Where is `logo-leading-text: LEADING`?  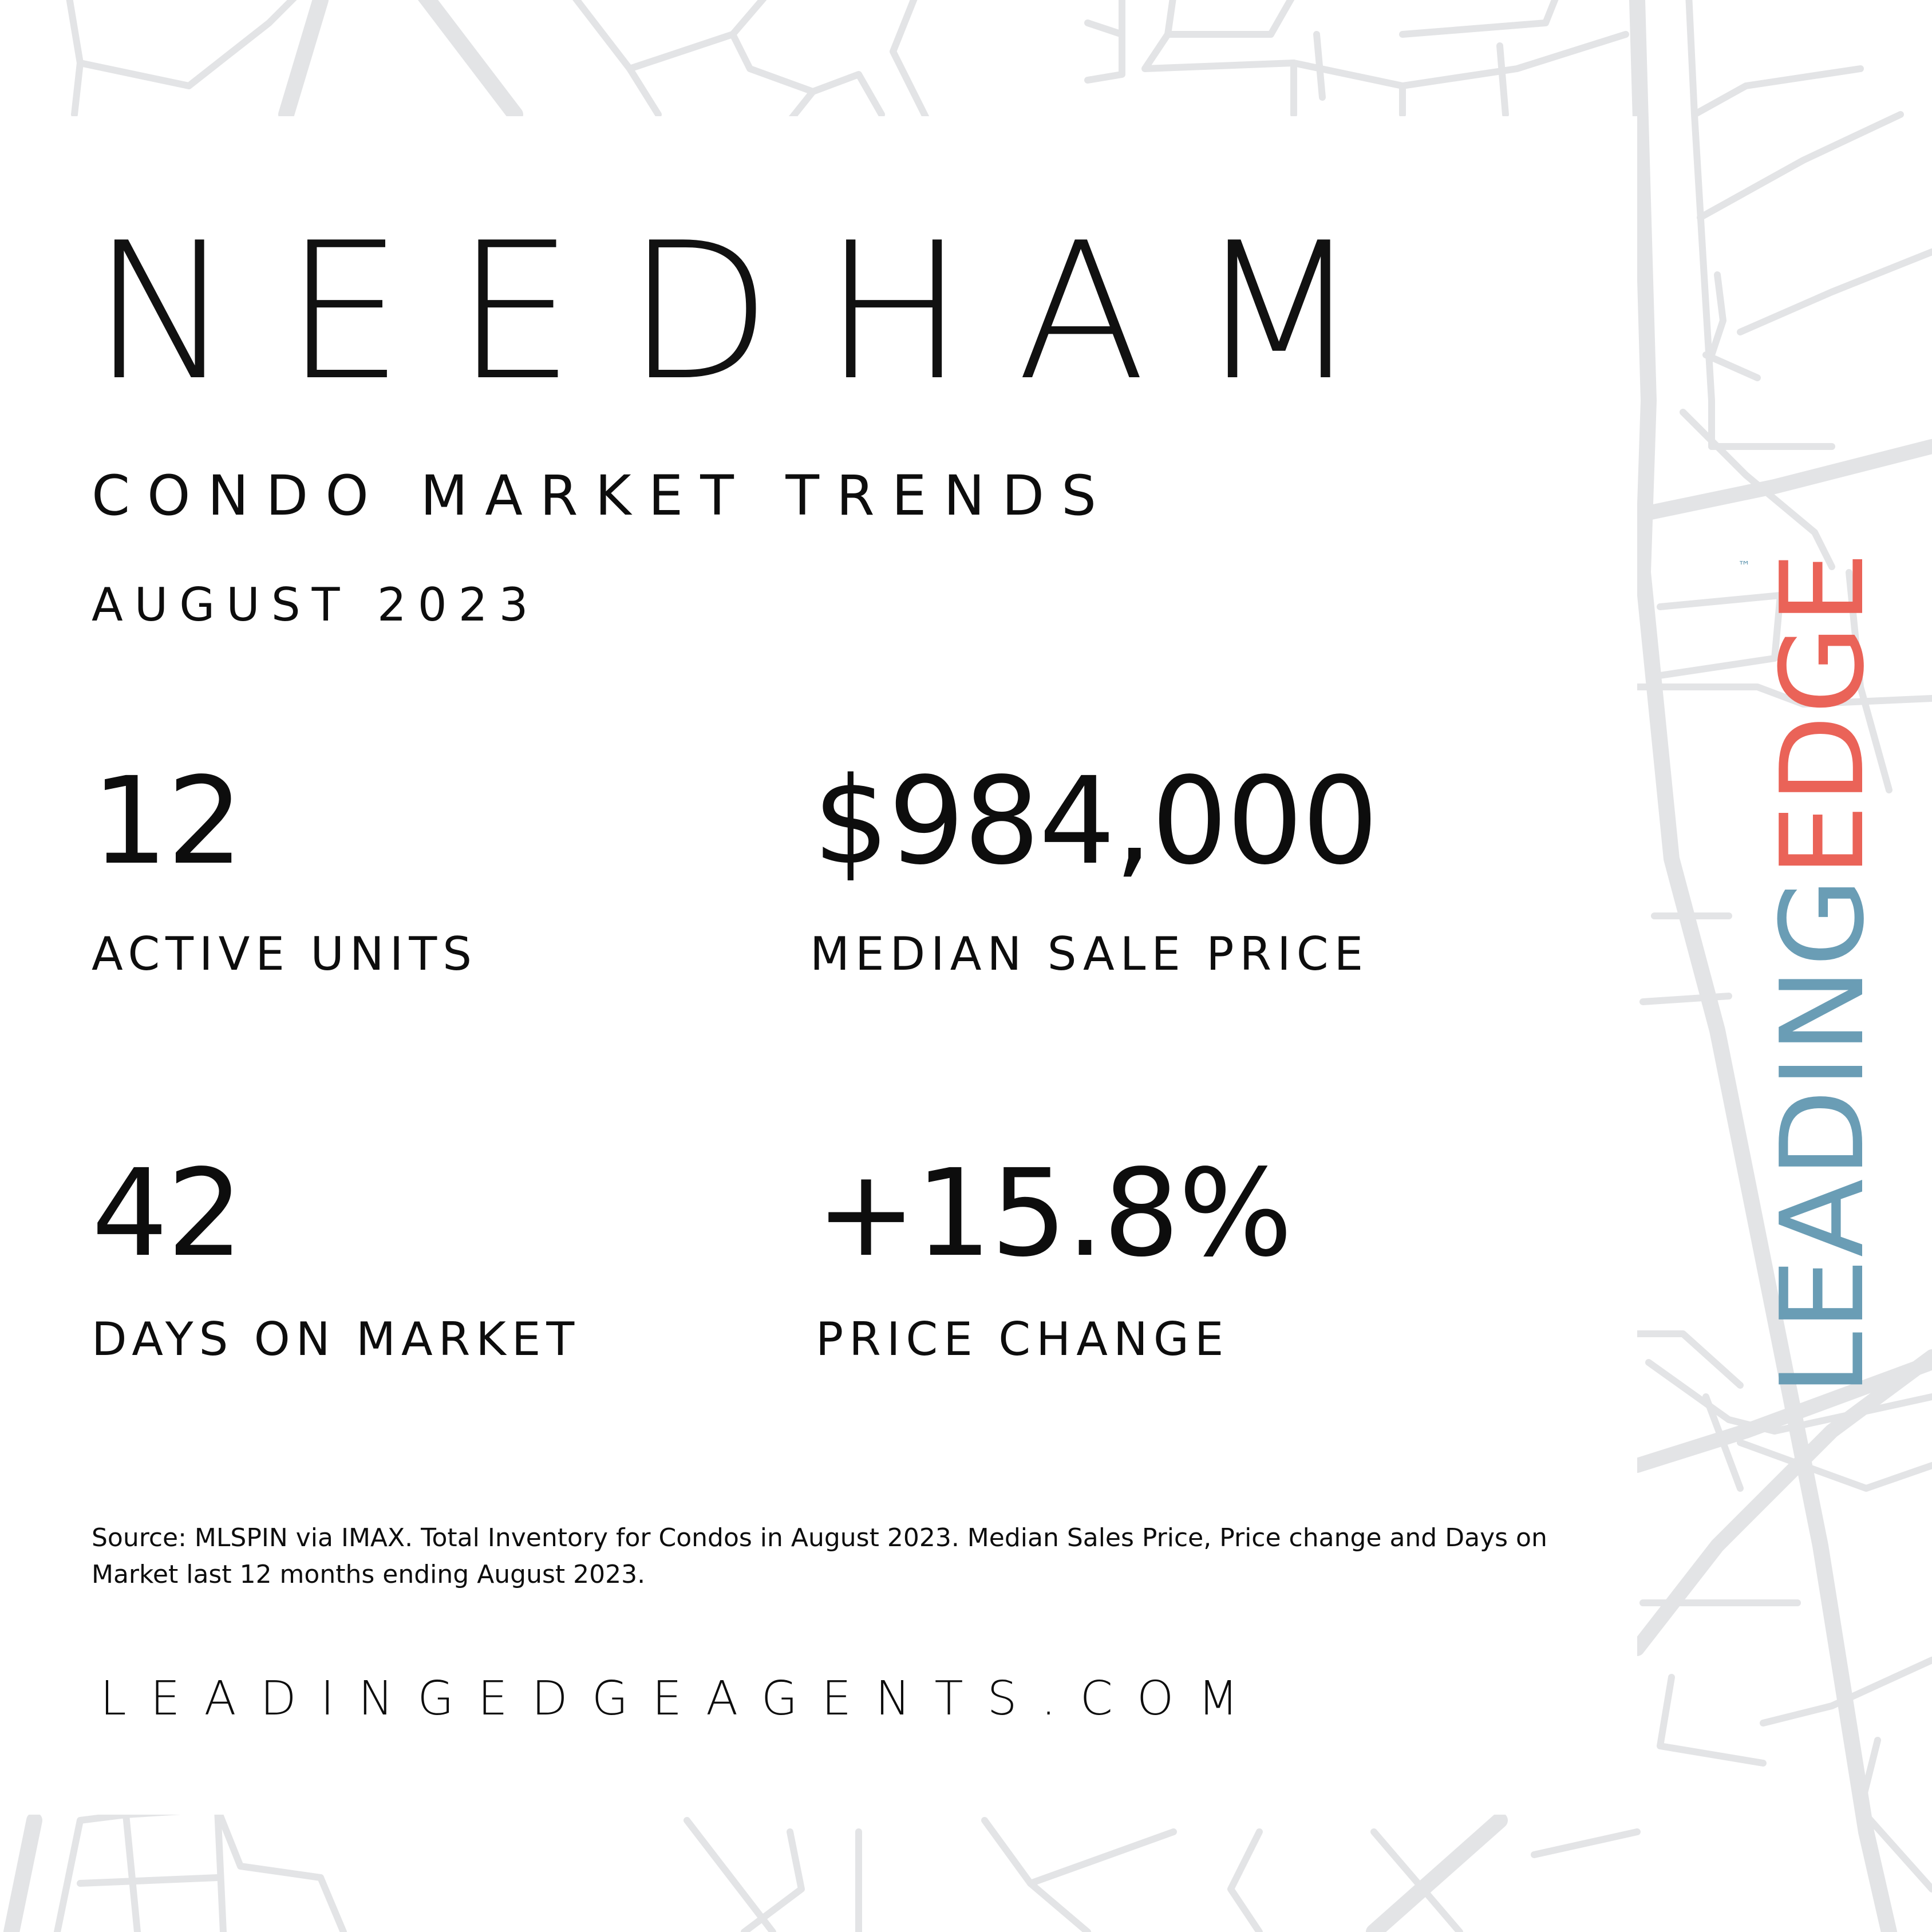 logo-leading-text: LEADING is located at coordinates (1823, 1136).